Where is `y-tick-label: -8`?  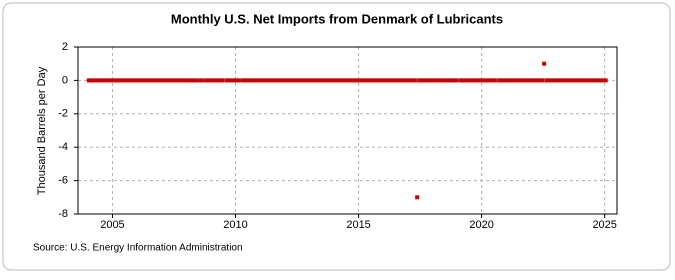
y-tick-label: -8 is located at coordinates (63, 214).